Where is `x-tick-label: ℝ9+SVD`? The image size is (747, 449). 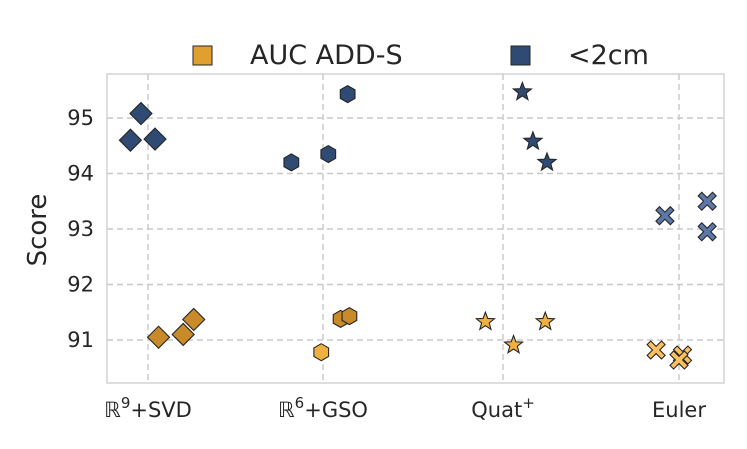
x-tick-label: ℝ9+SVD is located at coordinates (148, 408).